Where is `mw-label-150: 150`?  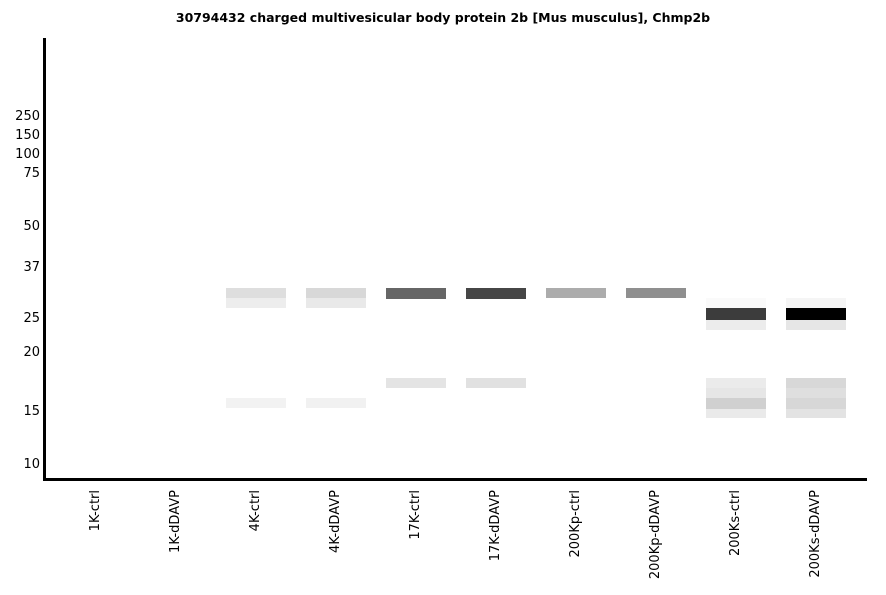 mw-label-150: 150 is located at coordinates (27, 135).